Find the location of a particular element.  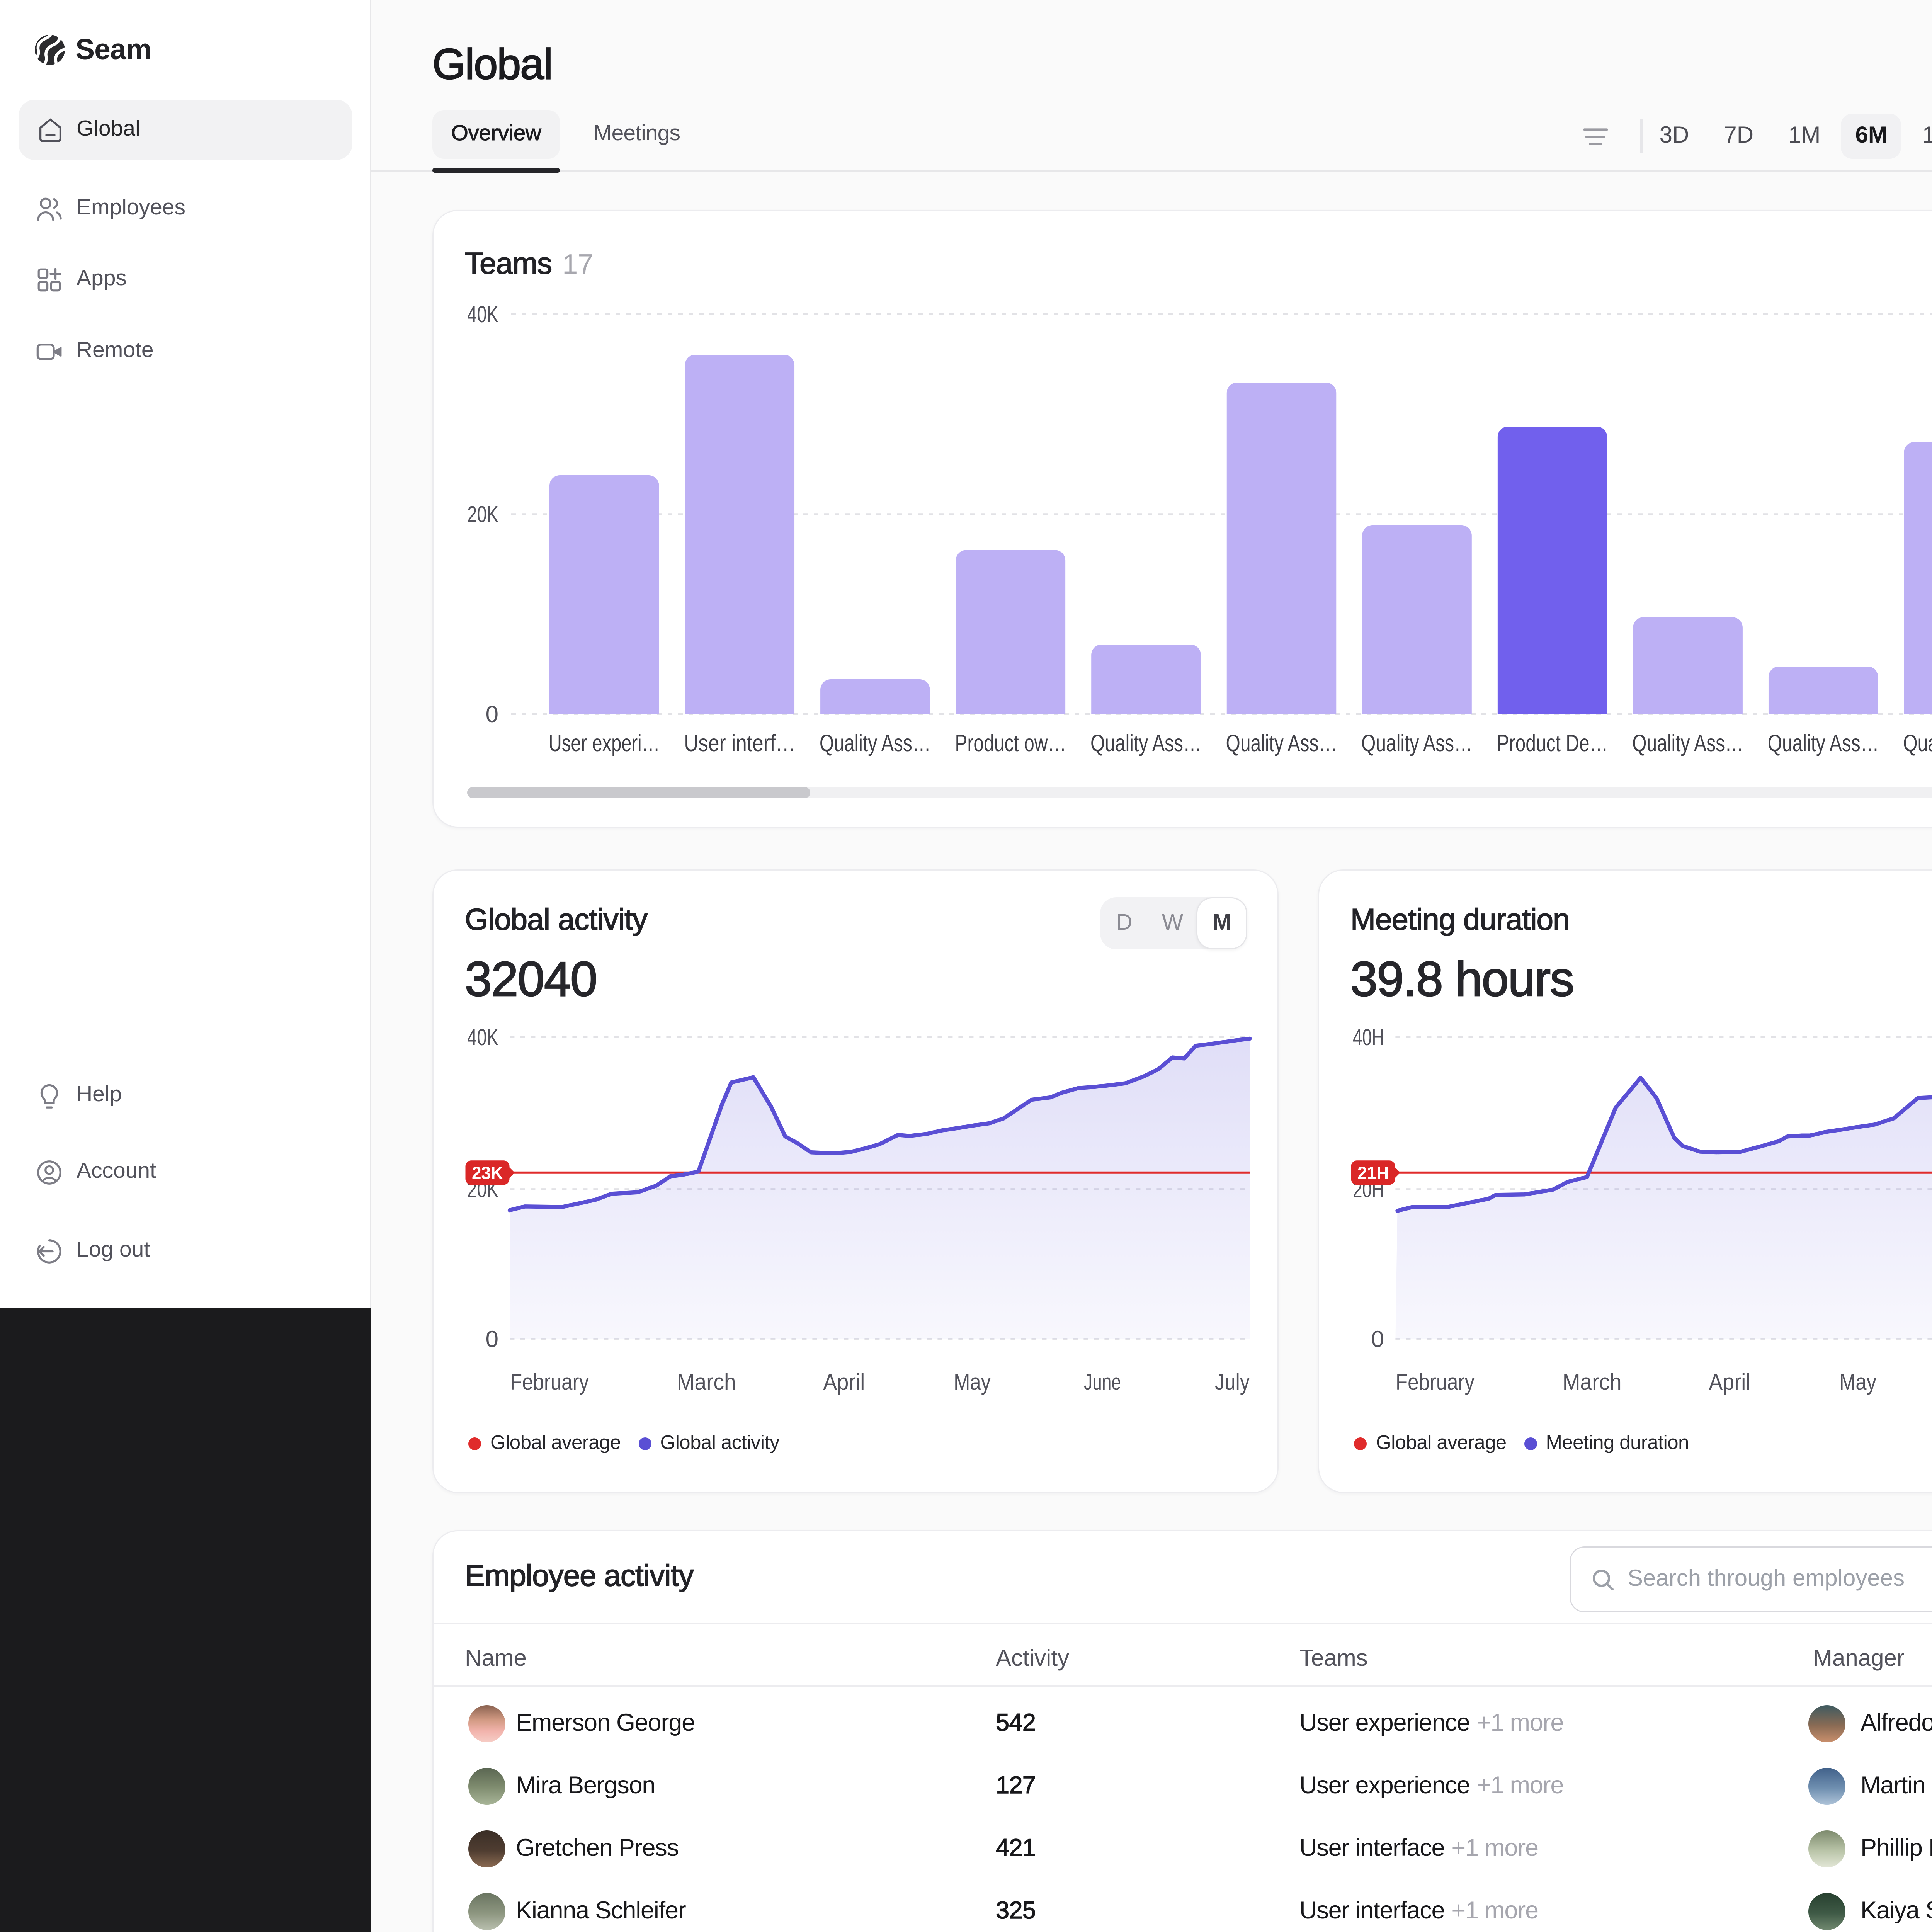

svg-text: July is located at coordinates (1233, 1382).